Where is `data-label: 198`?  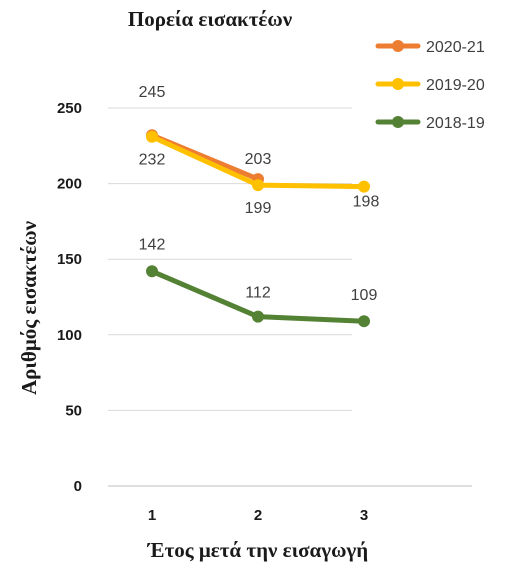
data-label: 198 is located at coordinates (366, 202).